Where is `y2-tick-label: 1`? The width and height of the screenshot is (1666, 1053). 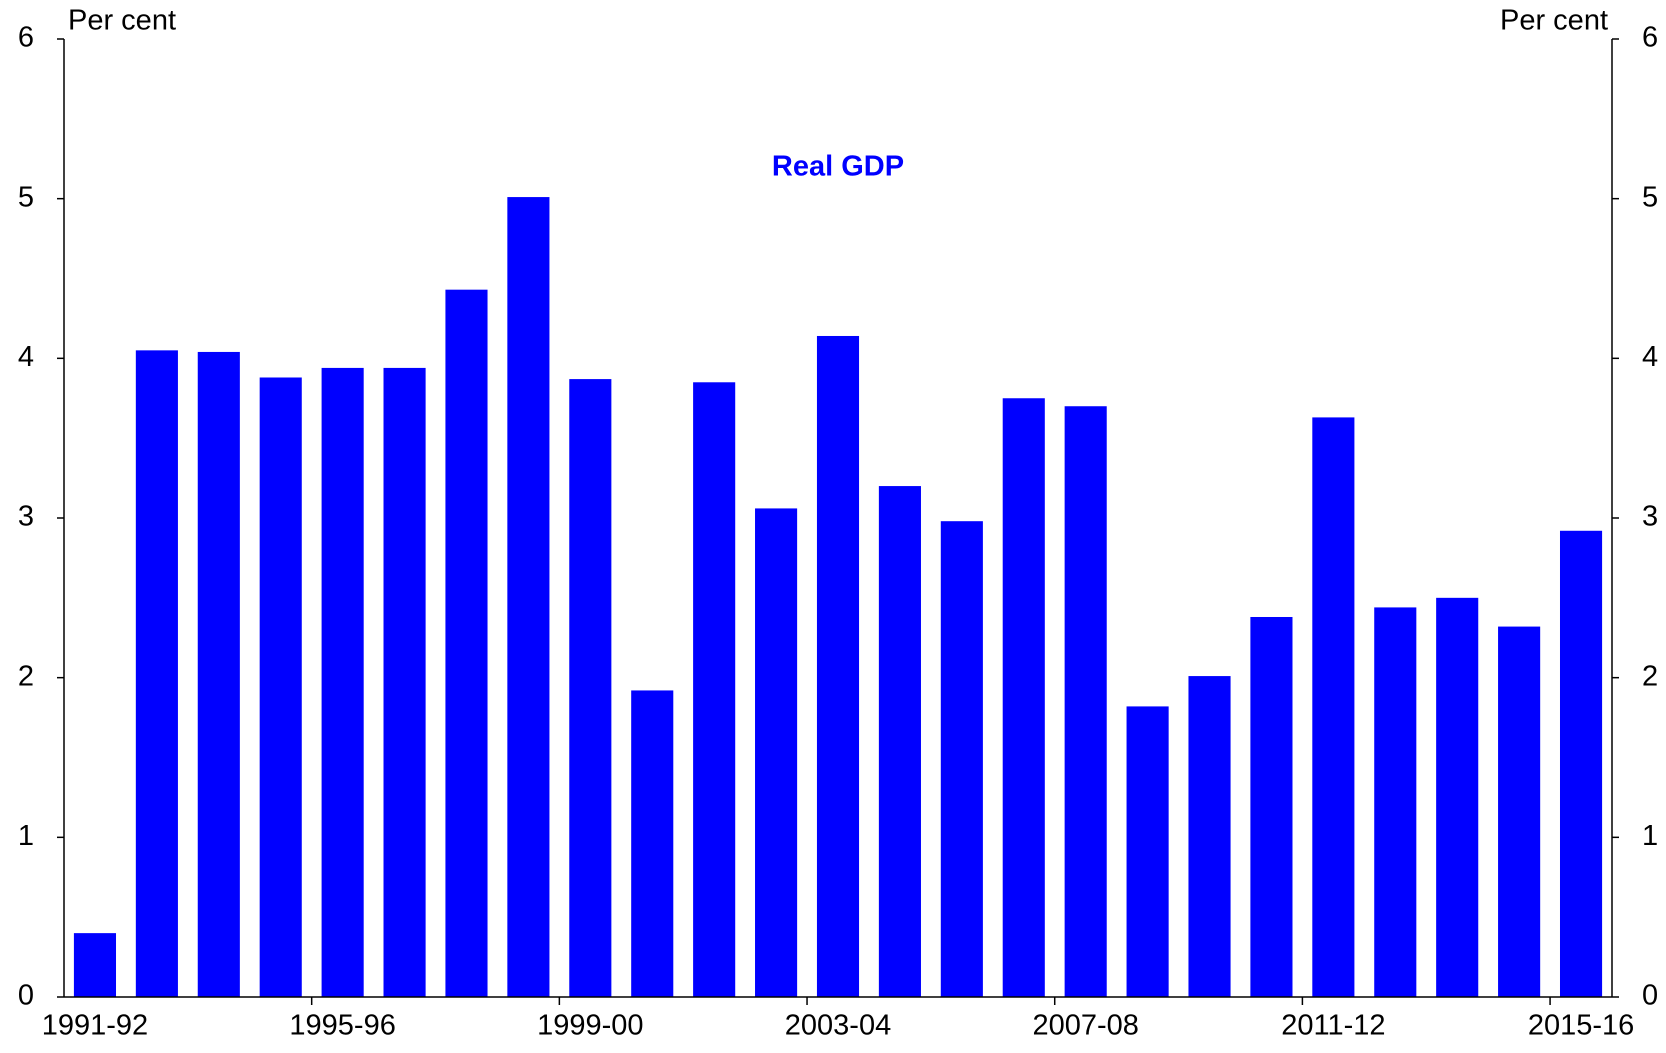
y2-tick-label: 1 is located at coordinates (1650, 836).